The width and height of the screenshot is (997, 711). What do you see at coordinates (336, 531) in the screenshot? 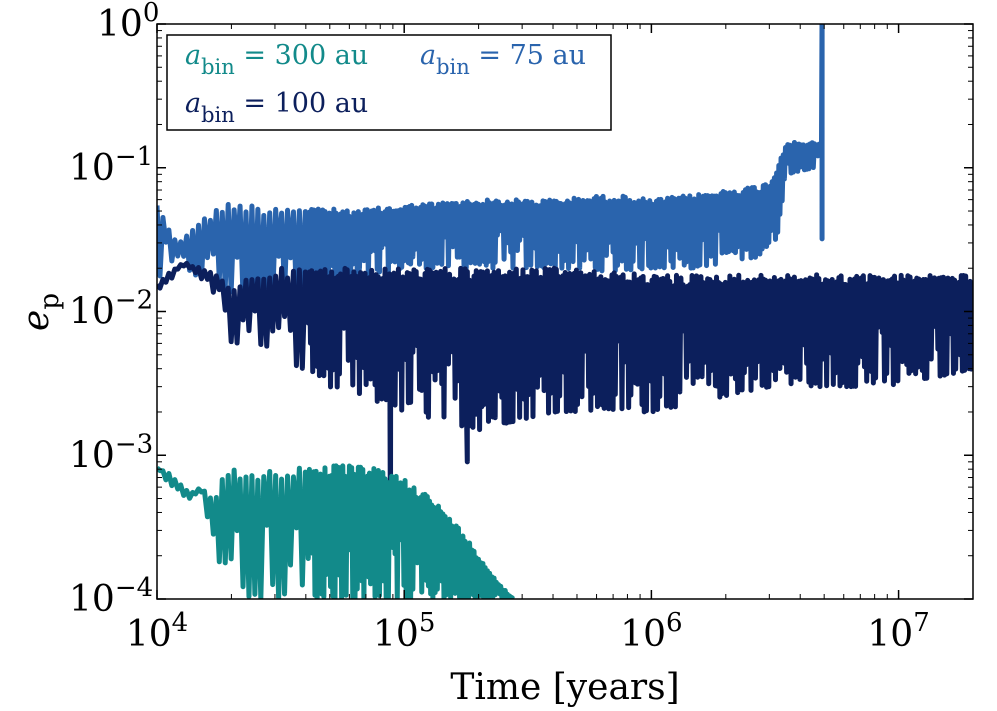
I see `series-line-abin300` at bounding box center [336, 531].